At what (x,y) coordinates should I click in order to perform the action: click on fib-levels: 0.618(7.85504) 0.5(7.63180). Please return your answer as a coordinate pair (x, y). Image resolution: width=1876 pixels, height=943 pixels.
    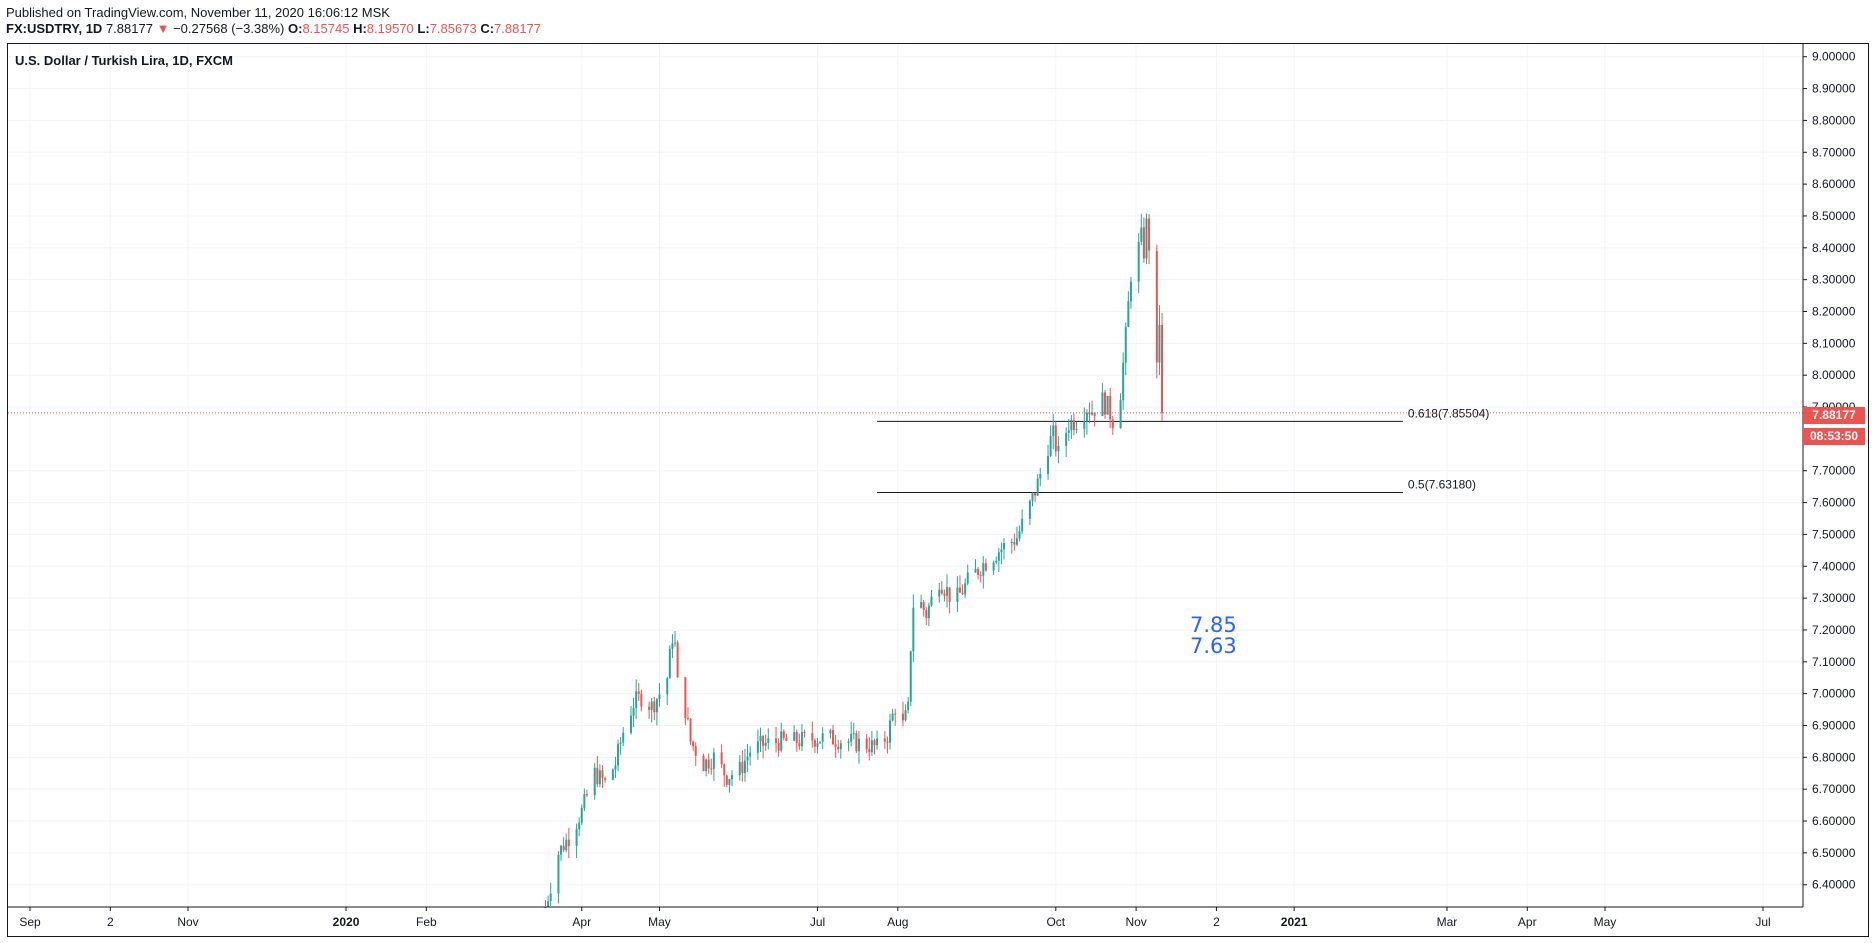
    Looking at the image, I should click on (1183, 449).